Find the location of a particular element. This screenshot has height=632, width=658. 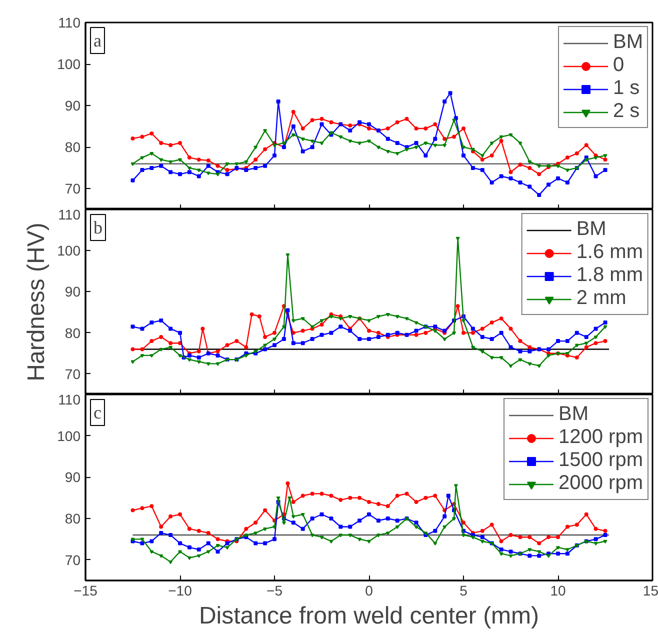

x-tick-label: −5 is located at coordinates (274, 590).